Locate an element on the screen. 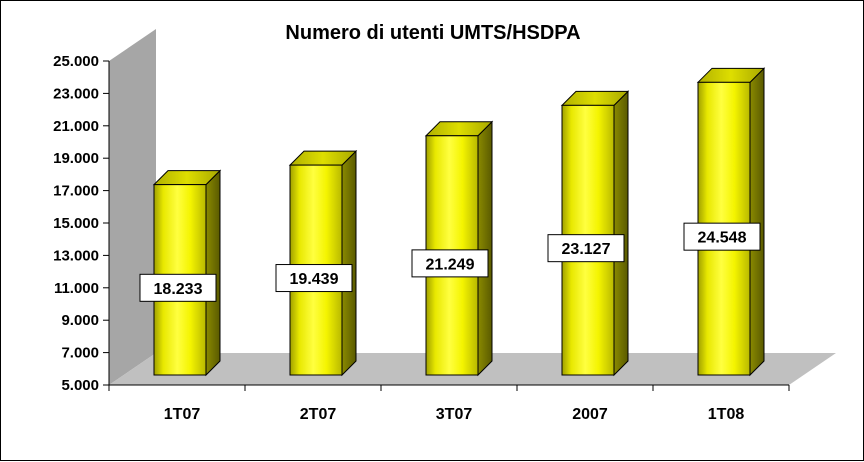 This screenshot has height=462, width=864. y-tick-label: 9.000 is located at coordinates (80, 320).